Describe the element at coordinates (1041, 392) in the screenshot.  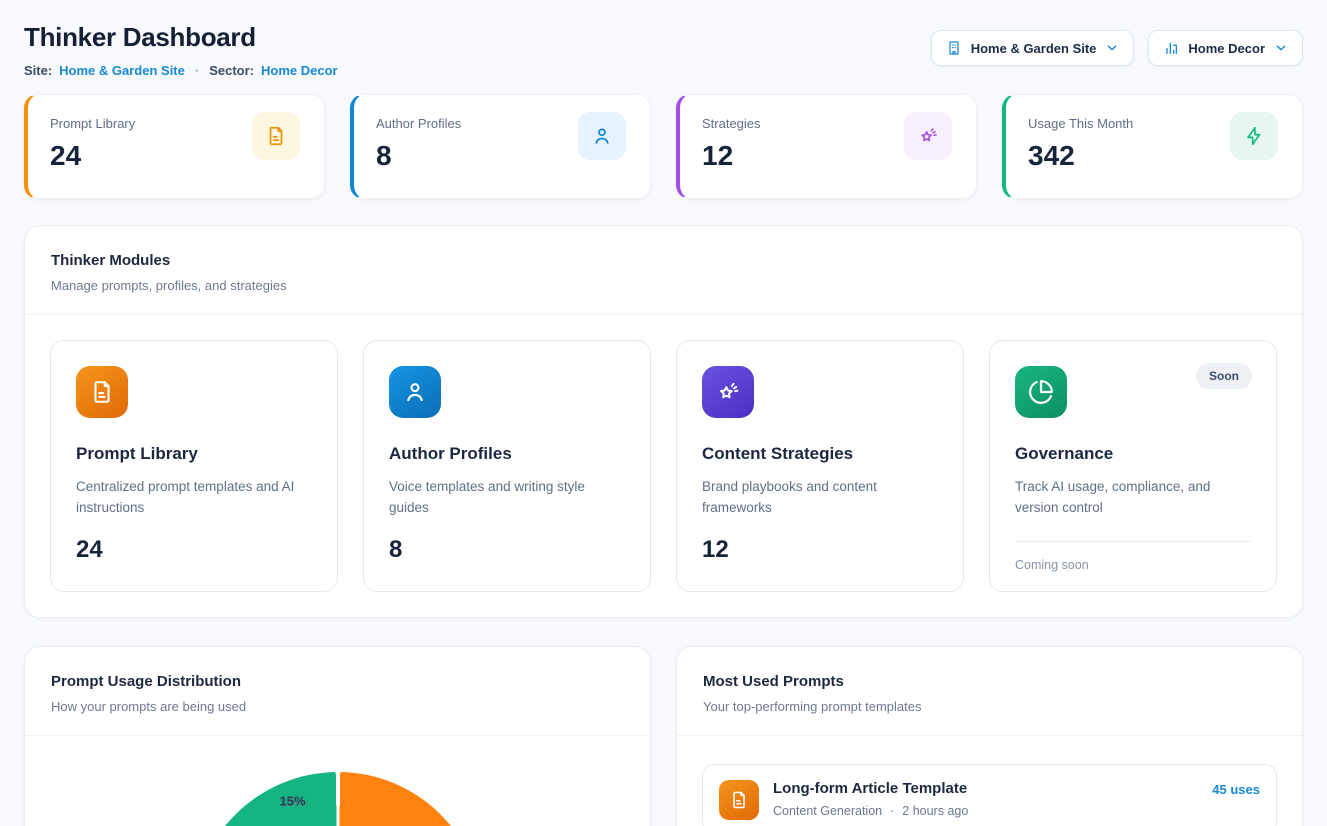
I see `pie-chart-icon` at that location.